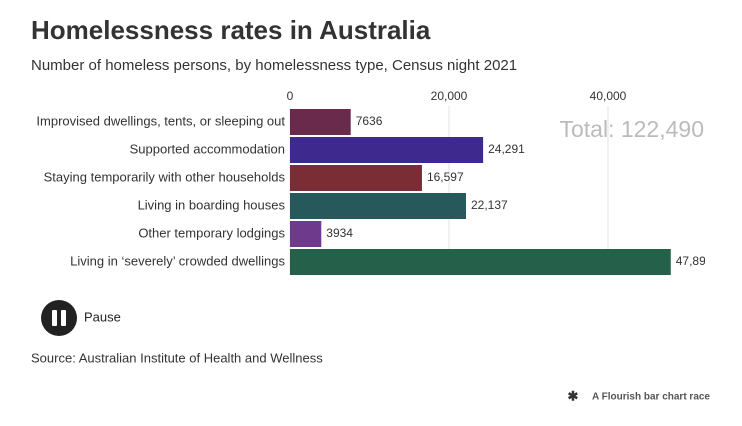 The height and width of the screenshot is (426, 742). Describe the element at coordinates (290, 96) in the screenshot. I see `x-tick-label: 0` at that location.